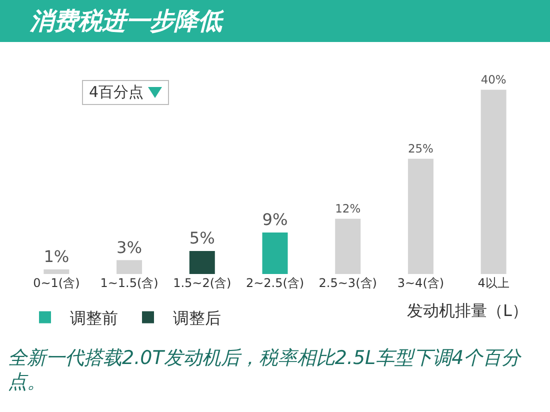  Describe the element at coordinates (265, 370) in the screenshot. I see `text: 全新一代搭载2.0T发动机后，税率相比2.5L车型下调4个百分点。` at that location.